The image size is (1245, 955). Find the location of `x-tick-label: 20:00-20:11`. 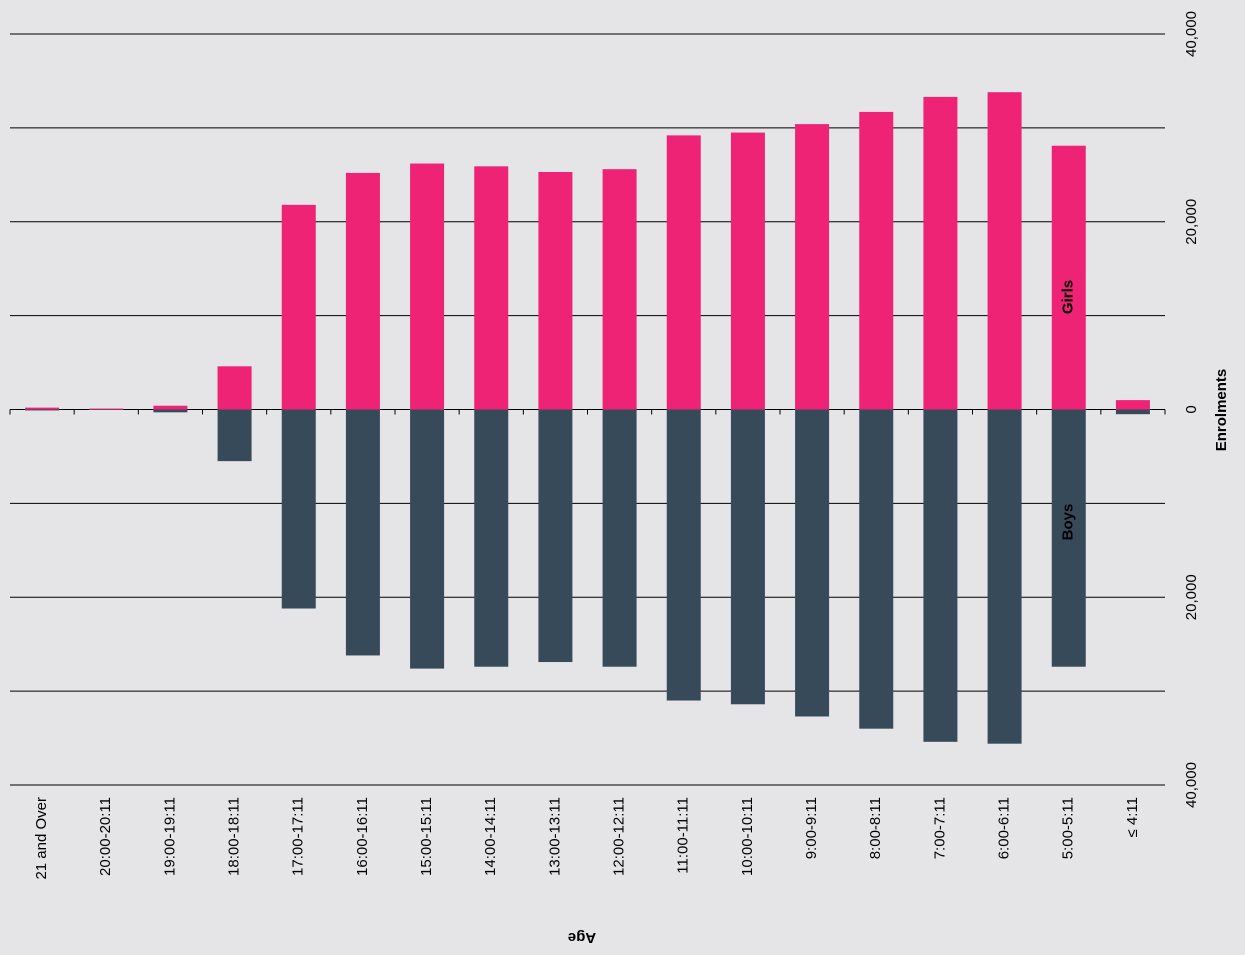

x-tick-label: 20:00-20:11 is located at coordinates (105, 836).